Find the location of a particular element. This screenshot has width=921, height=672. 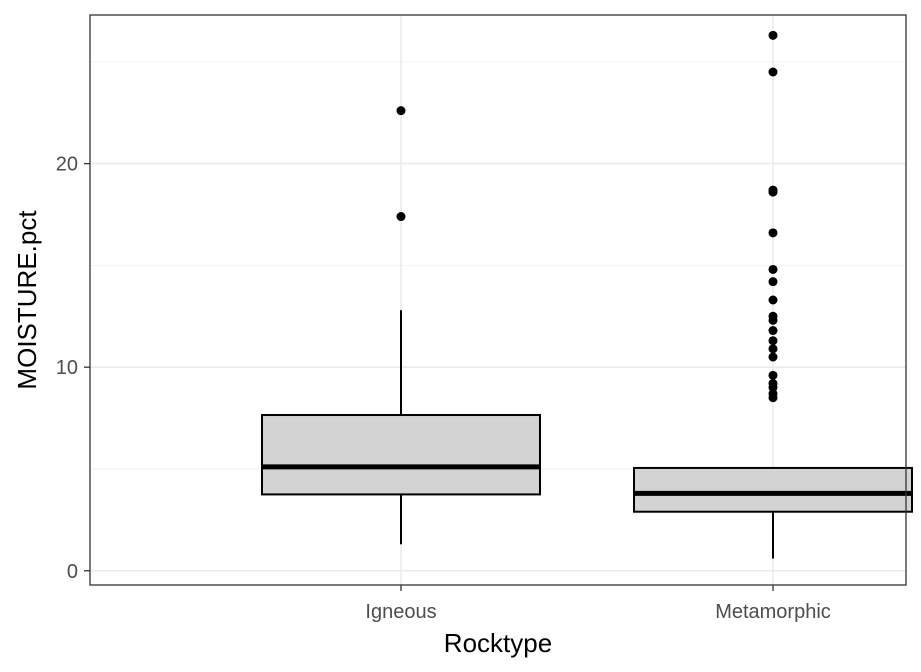

y-tick-label: 10 is located at coordinates (67, 368).